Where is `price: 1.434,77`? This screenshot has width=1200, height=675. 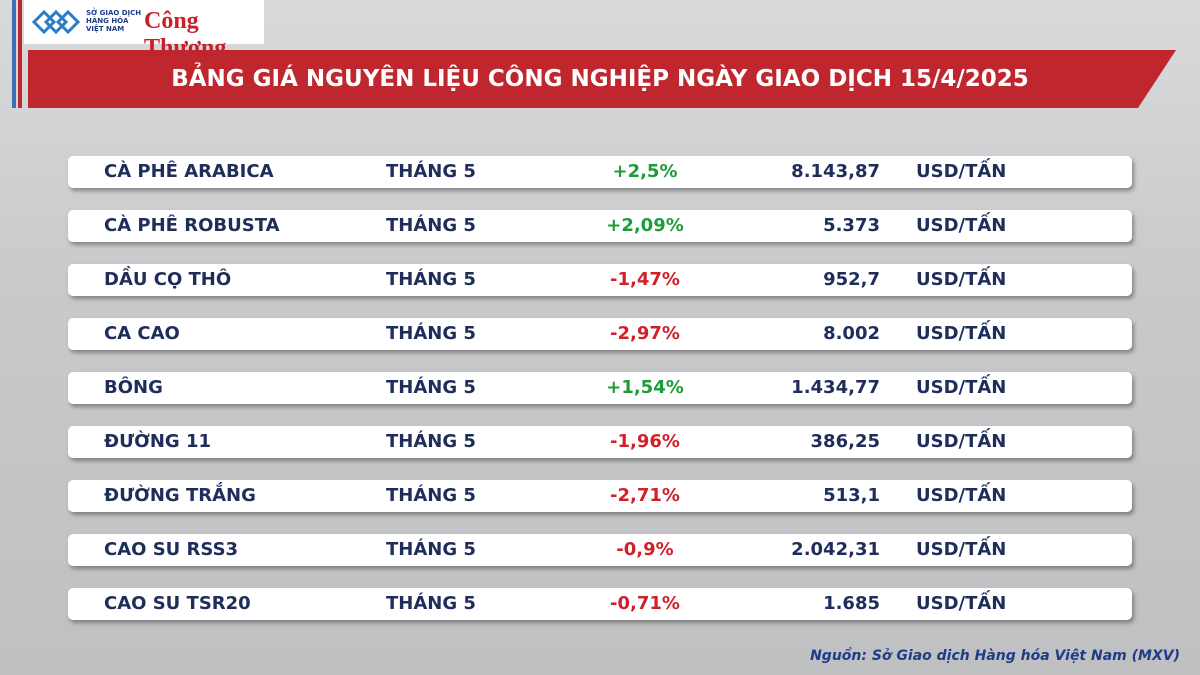 price: 1.434,77 is located at coordinates (835, 387).